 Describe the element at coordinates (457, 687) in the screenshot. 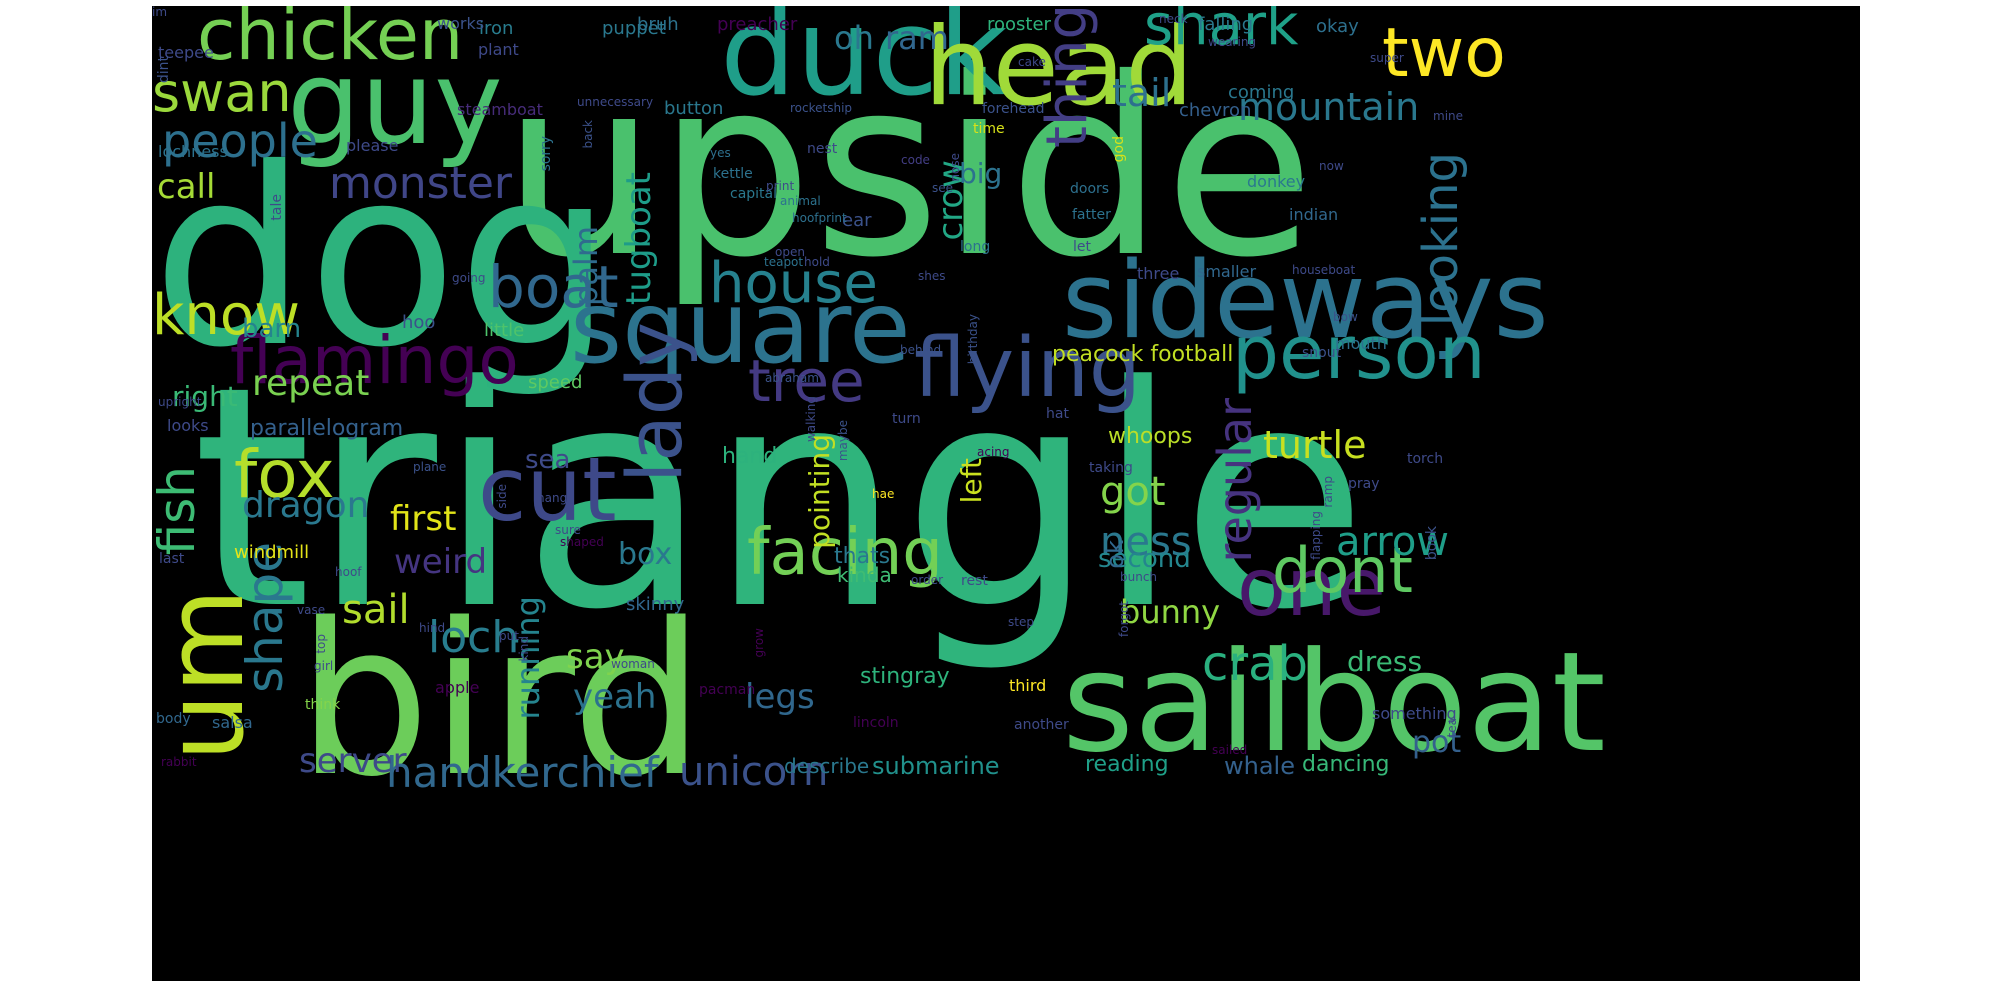

I see `cloud-word: apple` at that location.